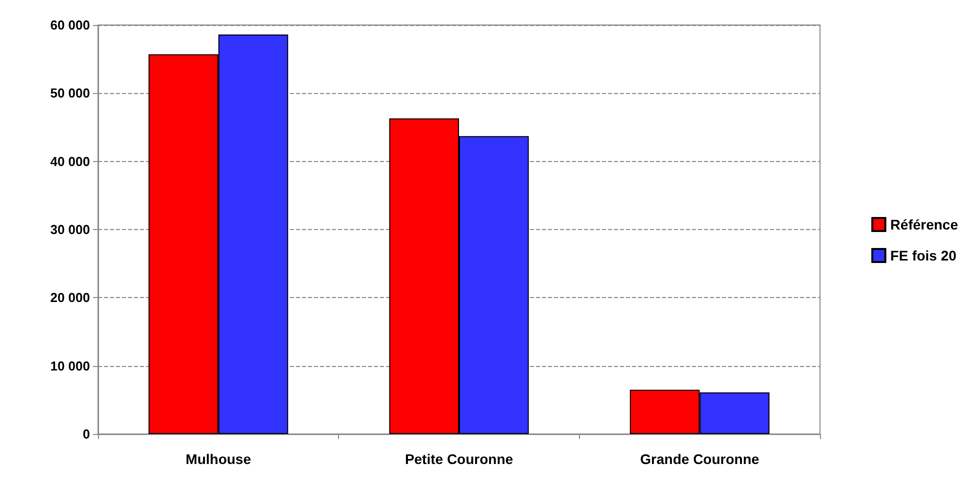  Describe the element at coordinates (700, 459) in the screenshot. I see `x-tick-label: Grande Couronne` at that location.